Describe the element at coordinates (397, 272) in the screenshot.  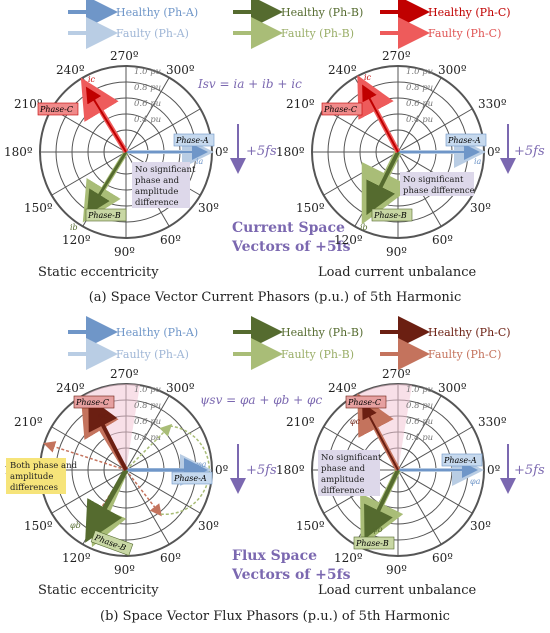
I see `caption-top-right: Load current unbalance` at that location.